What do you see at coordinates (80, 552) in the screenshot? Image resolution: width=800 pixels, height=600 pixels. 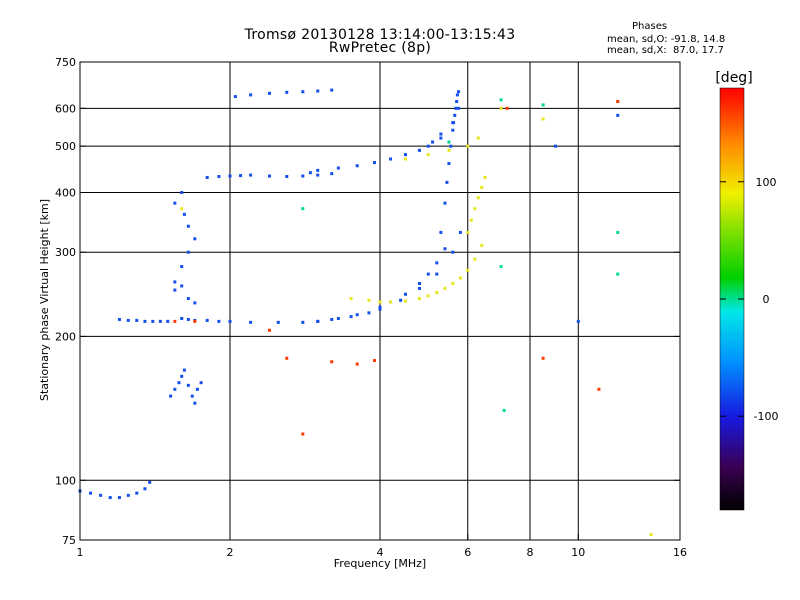 I see `x-tick-label: 1` at bounding box center [80, 552].